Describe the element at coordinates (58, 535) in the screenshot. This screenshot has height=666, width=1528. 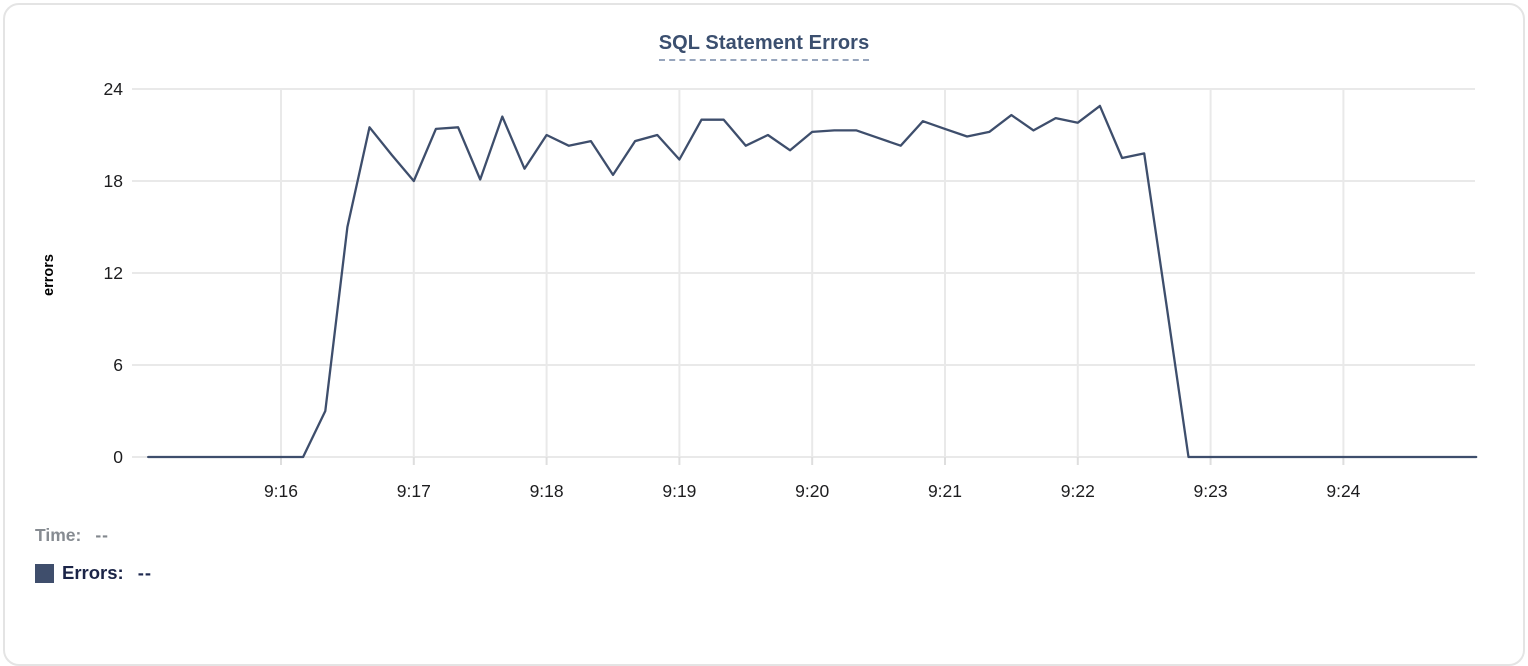
I see `time-label: Time:` at that location.